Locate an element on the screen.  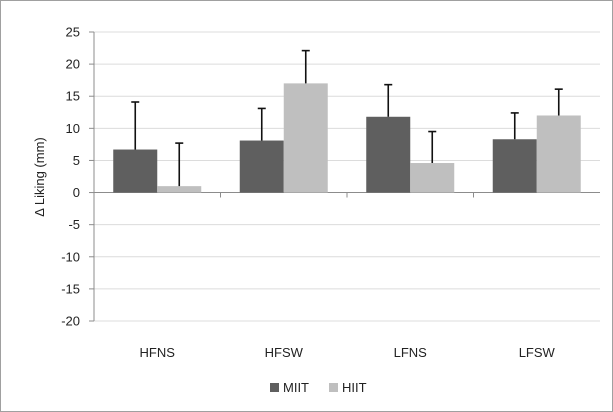
legend-label: MIIT is located at coordinates (296, 387).